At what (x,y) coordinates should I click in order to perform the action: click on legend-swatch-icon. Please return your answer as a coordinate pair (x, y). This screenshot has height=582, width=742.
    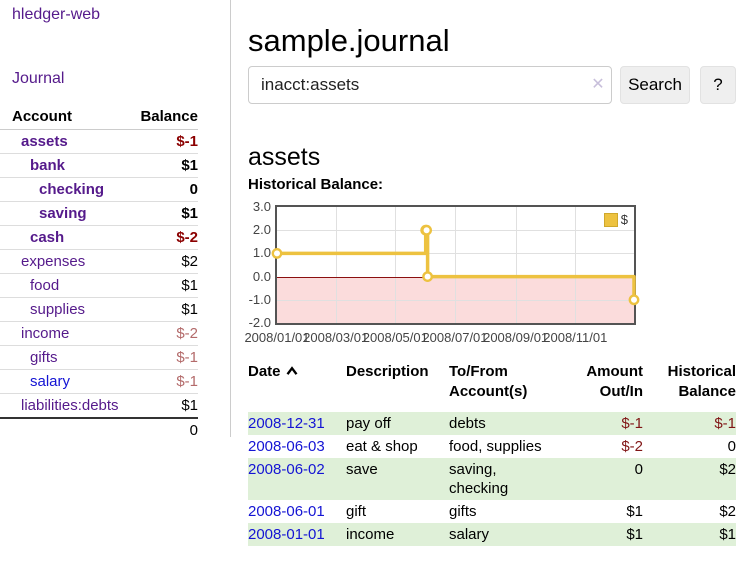
    Looking at the image, I should click on (610, 219).